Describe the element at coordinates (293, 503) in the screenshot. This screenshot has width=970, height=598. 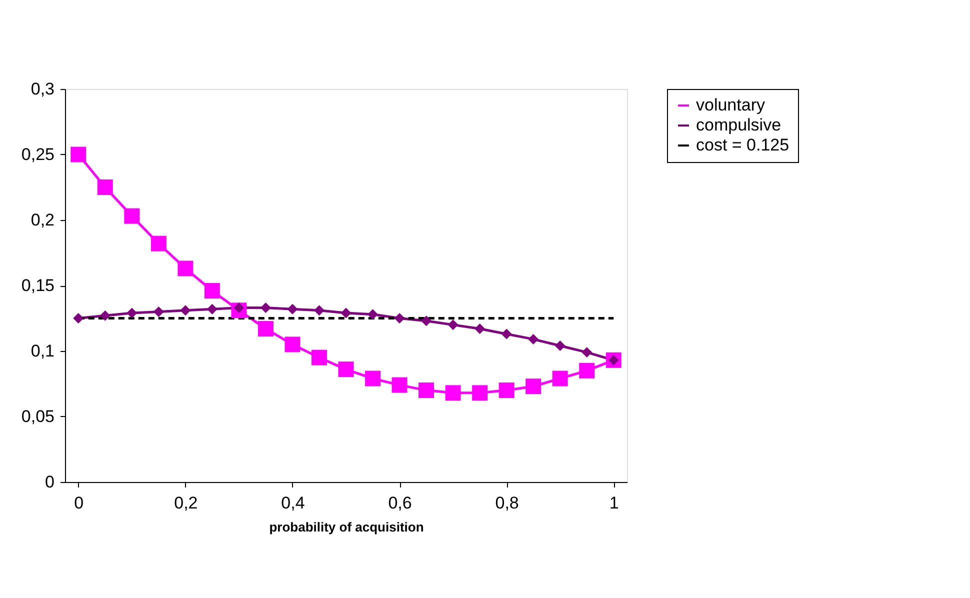
I see `x-tick-label: 0,4` at that location.